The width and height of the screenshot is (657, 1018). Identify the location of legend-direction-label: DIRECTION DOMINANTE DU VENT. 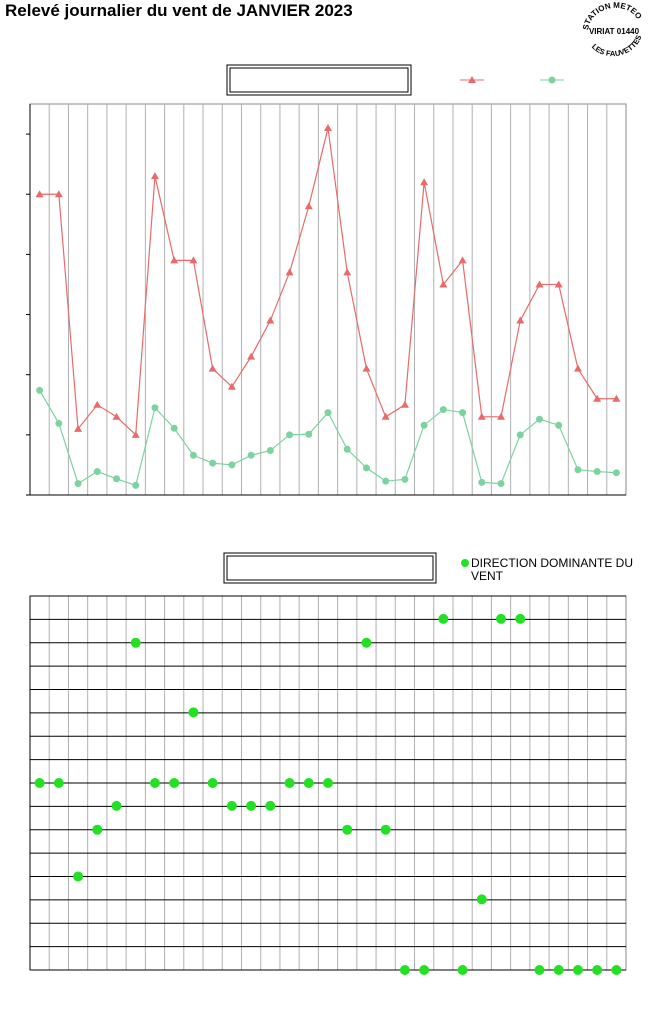
(552, 569).